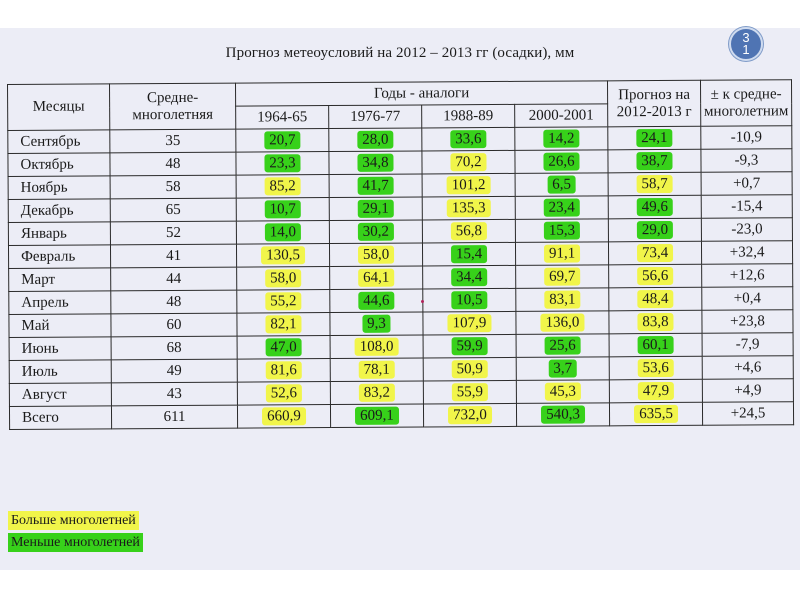 The height and width of the screenshot is (600, 800). Describe the element at coordinates (60, 417) in the screenshot. I see `month-cell: Всего` at that location.